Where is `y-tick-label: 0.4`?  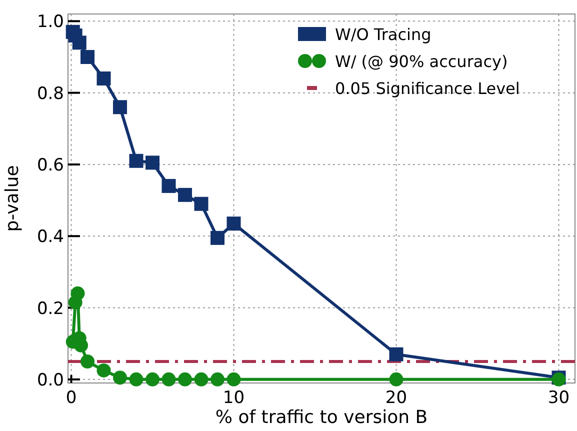
y-tick-label: 0.4 is located at coordinates (50, 237).